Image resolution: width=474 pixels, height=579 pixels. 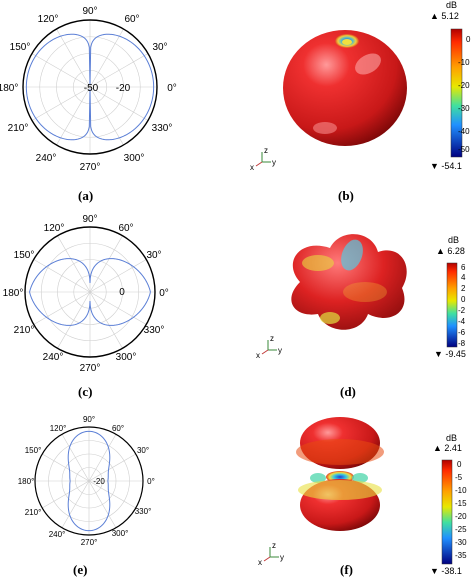 I want to click on colorbar-max: ▲ 5.12, so click(x=444, y=16).